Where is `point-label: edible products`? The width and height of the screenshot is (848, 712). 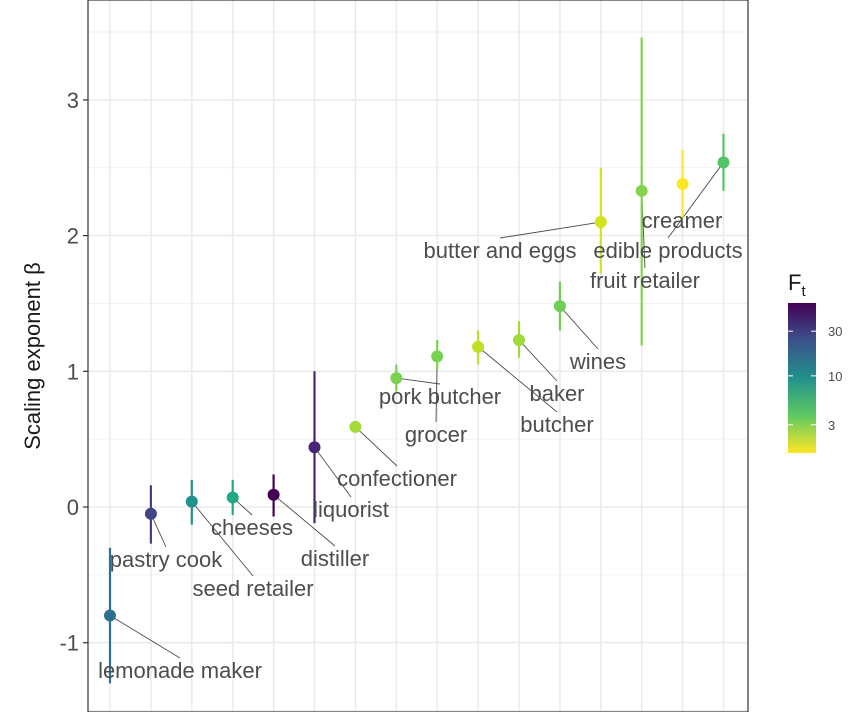 point-label: edible products is located at coordinates (667, 250).